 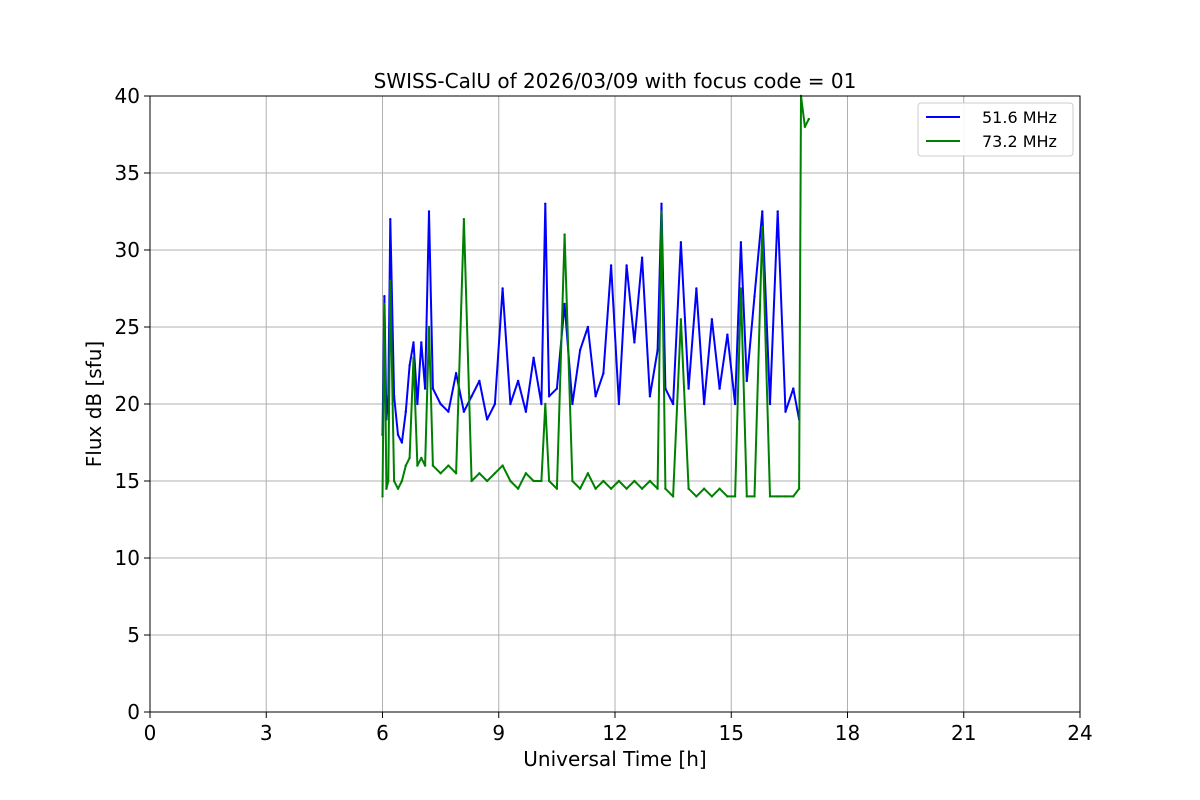 I want to click on y-tick-label: 0, so click(x=133, y=712).